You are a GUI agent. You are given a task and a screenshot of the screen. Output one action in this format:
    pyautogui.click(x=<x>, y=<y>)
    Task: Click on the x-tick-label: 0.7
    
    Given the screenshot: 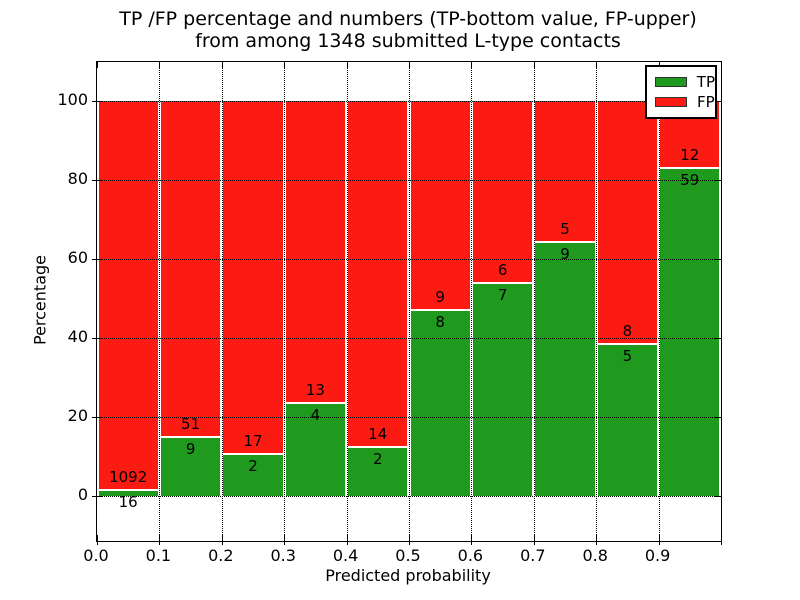 What is the action you would take?
    pyautogui.click(x=533, y=555)
    